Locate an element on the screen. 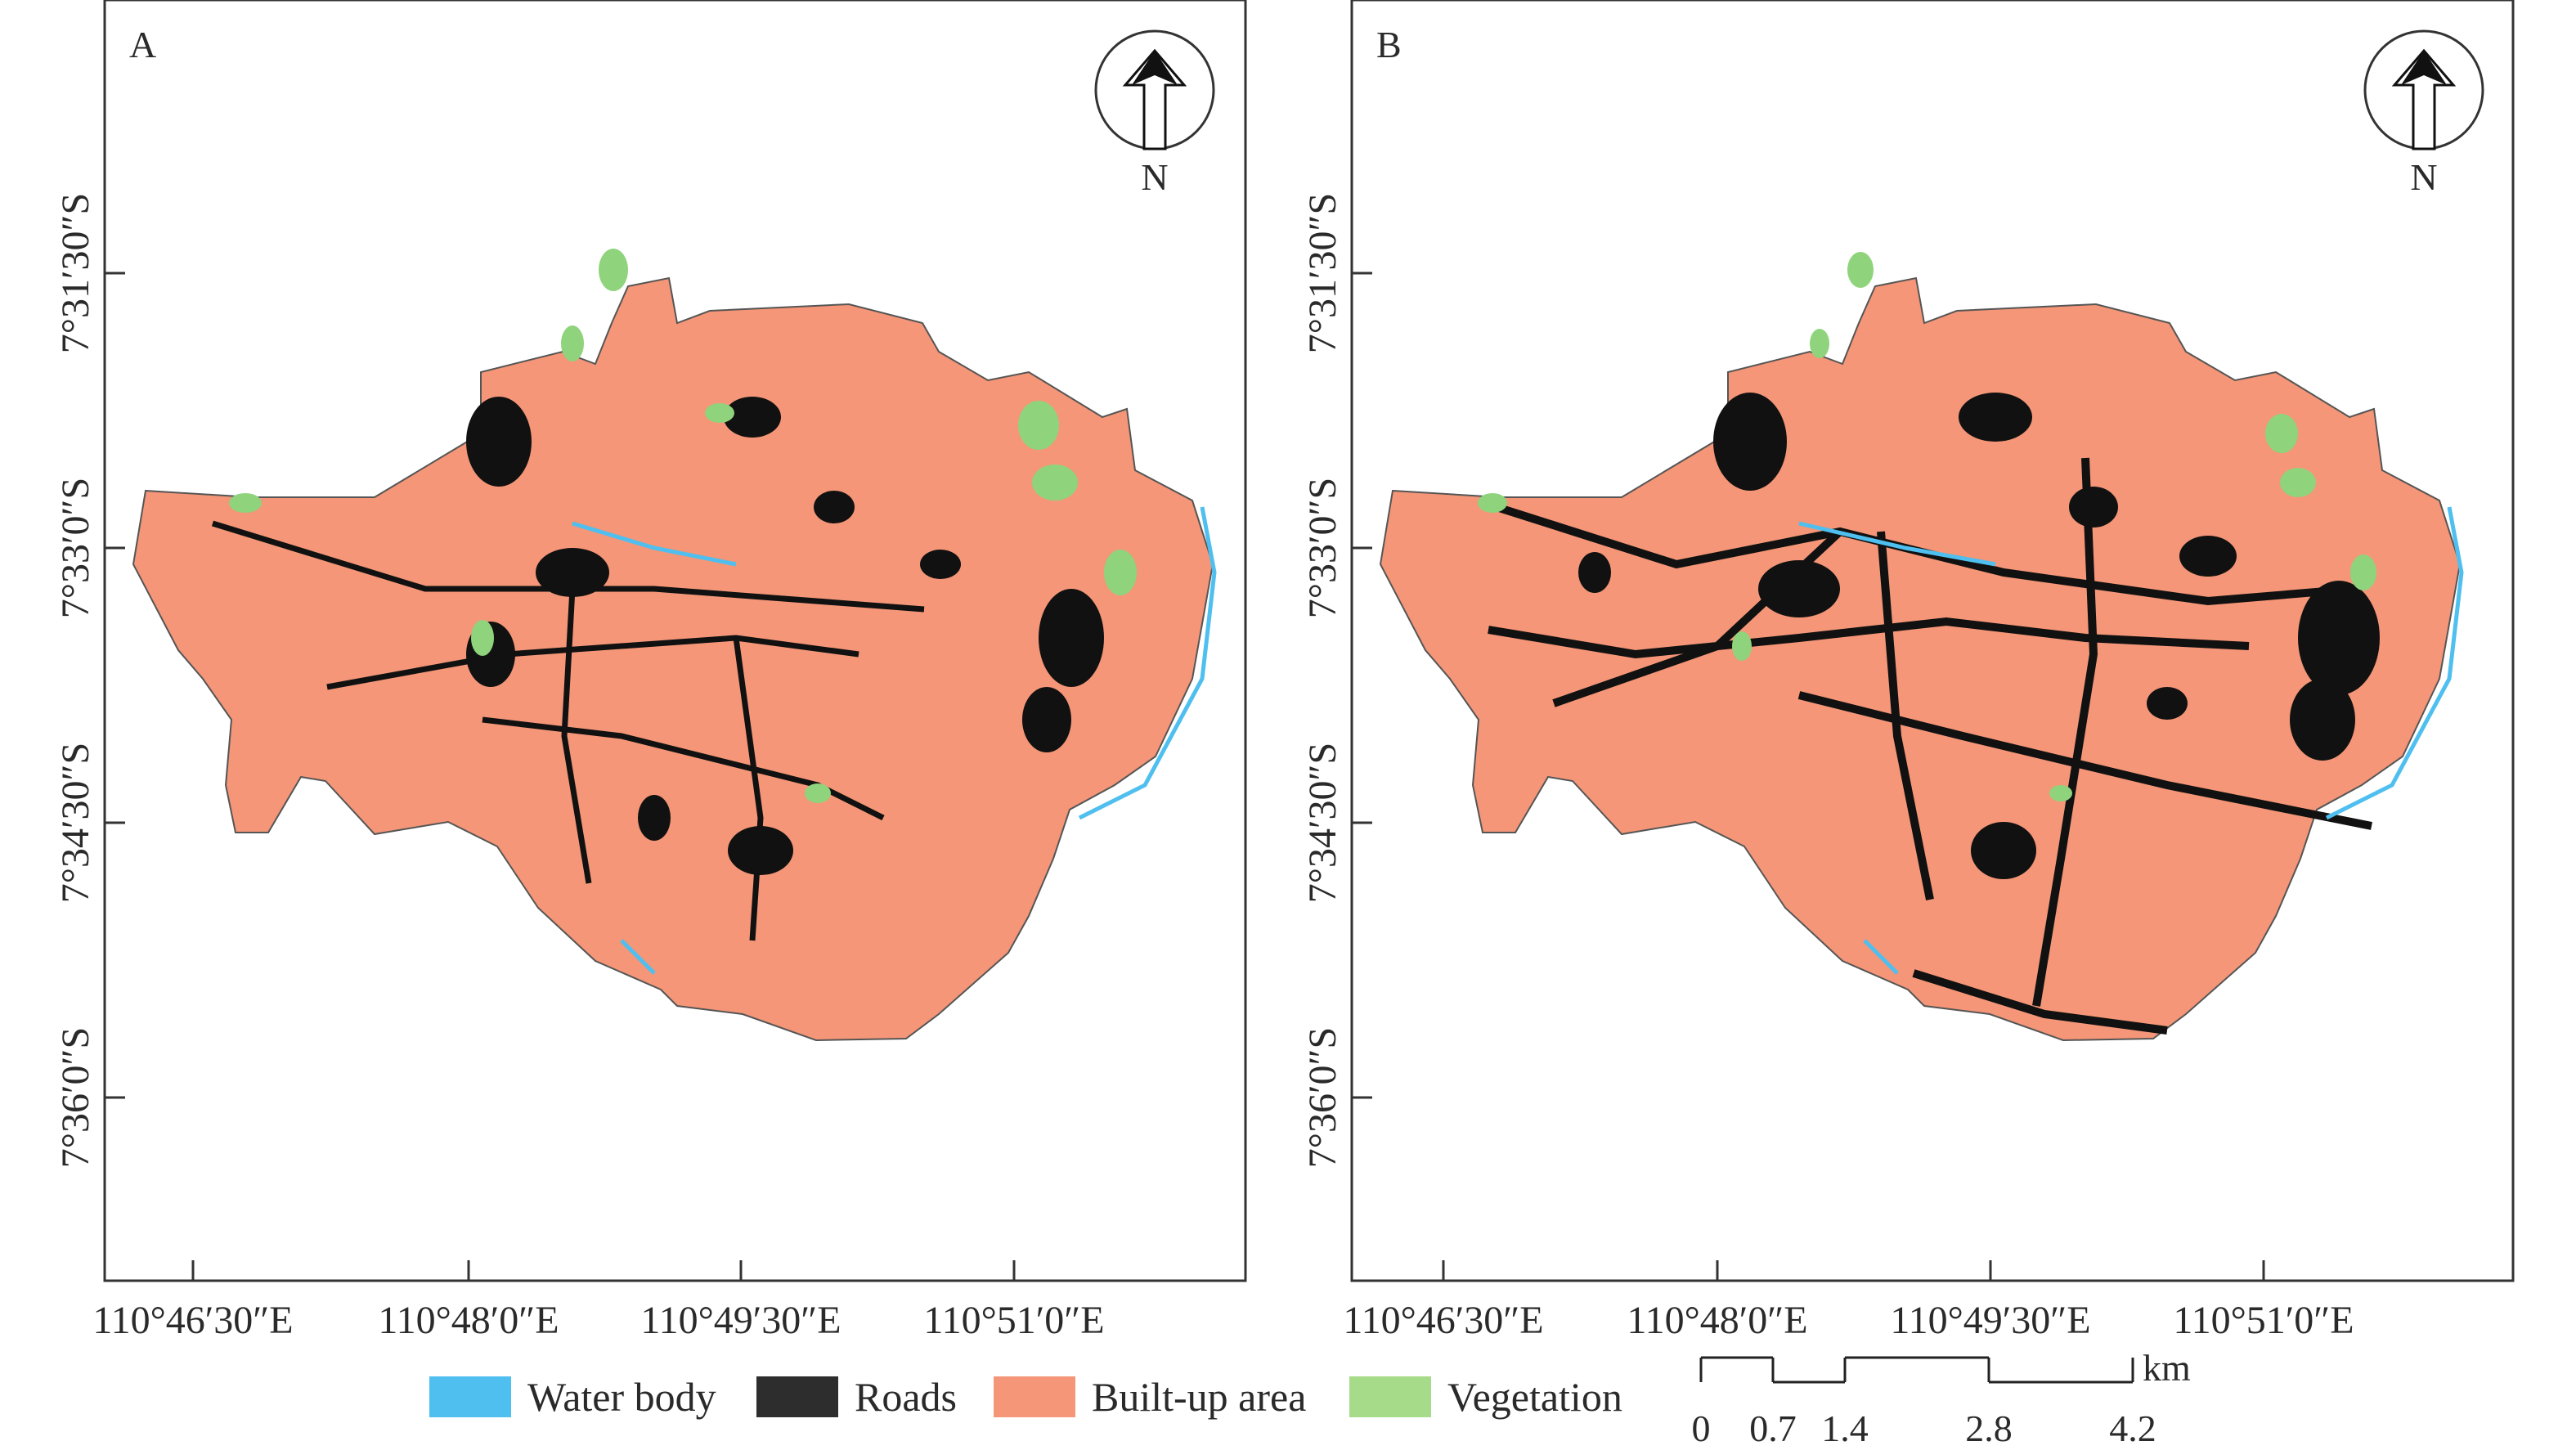  panel-a-roads is located at coordinates (568, 730).